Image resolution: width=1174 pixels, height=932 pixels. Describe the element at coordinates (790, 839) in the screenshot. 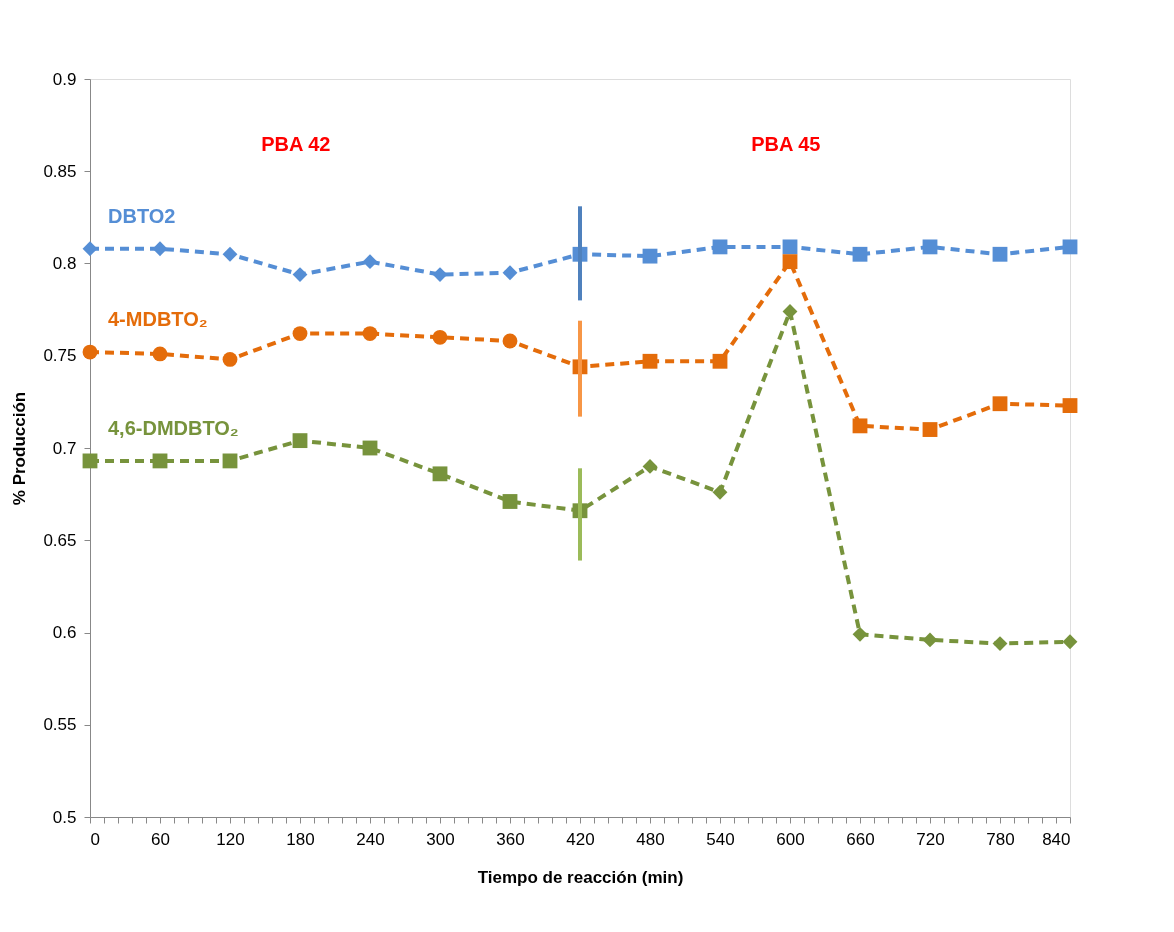

I see `x-tick-label: 600` at that location.